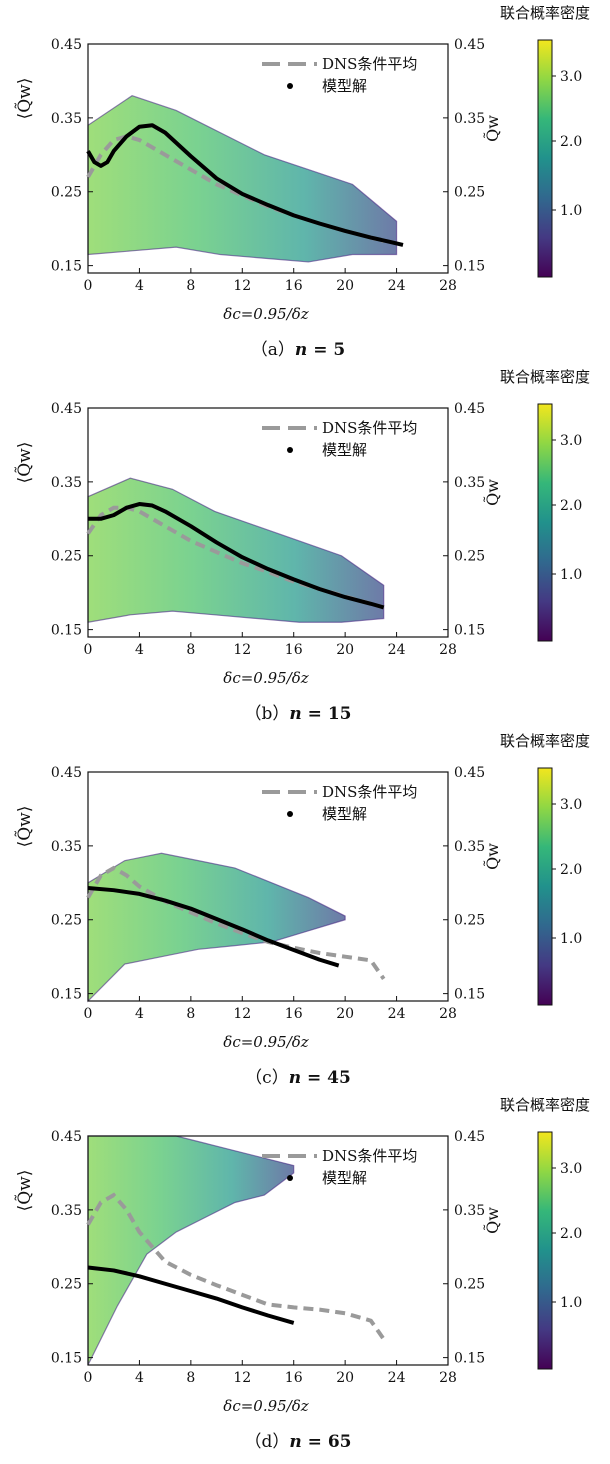 This screenshot has height=1464, width=610. Describe the element at coordinates (66, 1285) in the screenshot. I see `y-tick-label: 0.25` at that location.